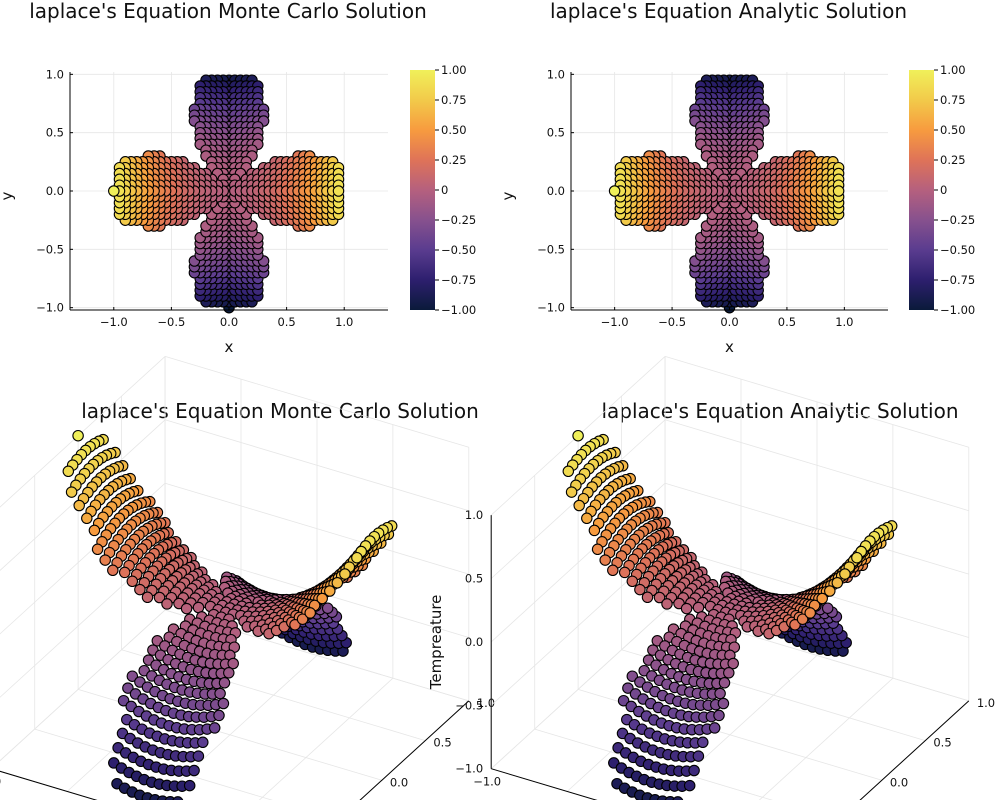  I want to click on y-axis-label: y, so click(508, 195).